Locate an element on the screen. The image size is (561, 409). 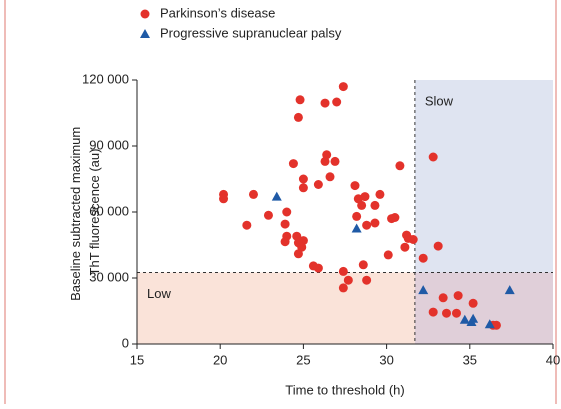
x-tick-label: 35 is located at coordinates (470, 359).